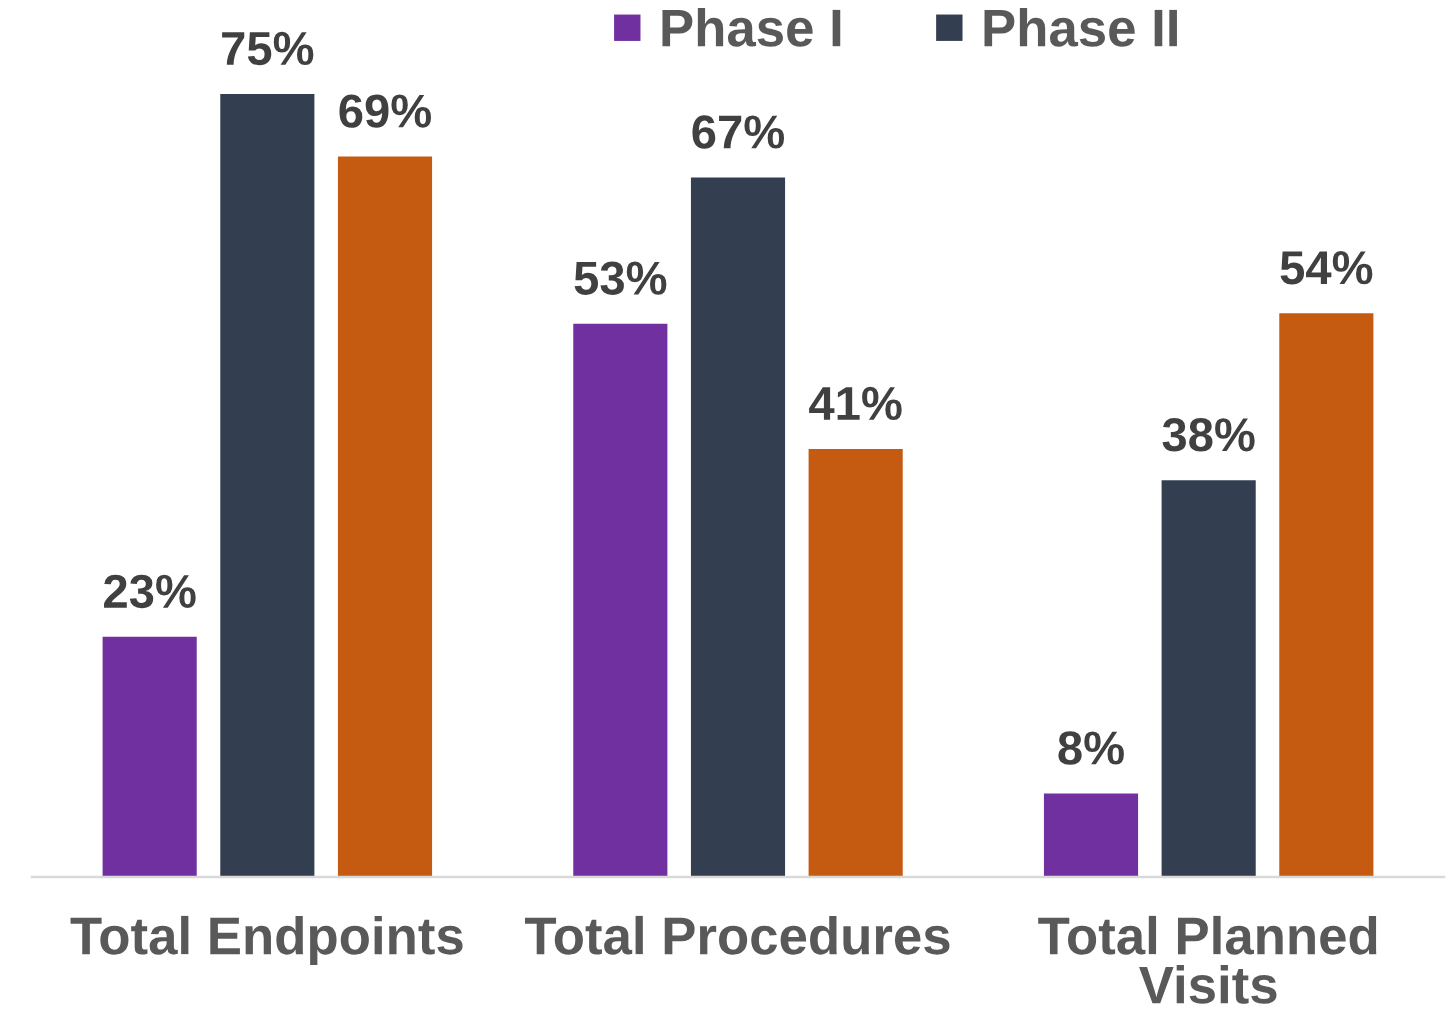 The height and width of the screenshot is (1023, 1448). Describe the element at coordinates (1207, 959) in the screenshot. I see `x-tick-label: Total Planned Visits` at that location.